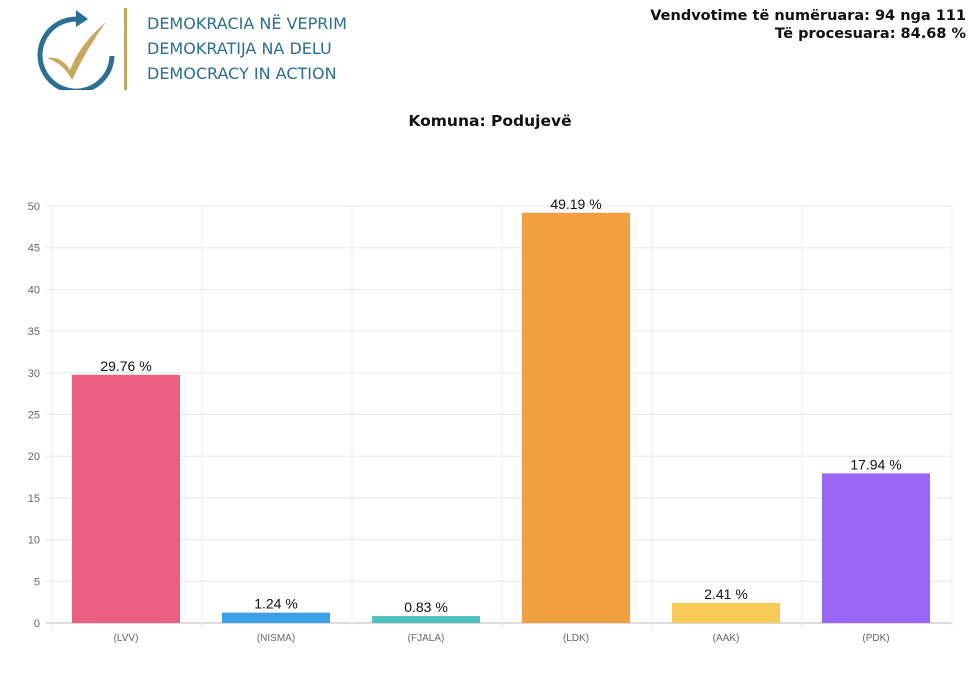  Describe the element at coordinates (37, 624) in the screenshot. I see `y-tick-label: 0` at that location.